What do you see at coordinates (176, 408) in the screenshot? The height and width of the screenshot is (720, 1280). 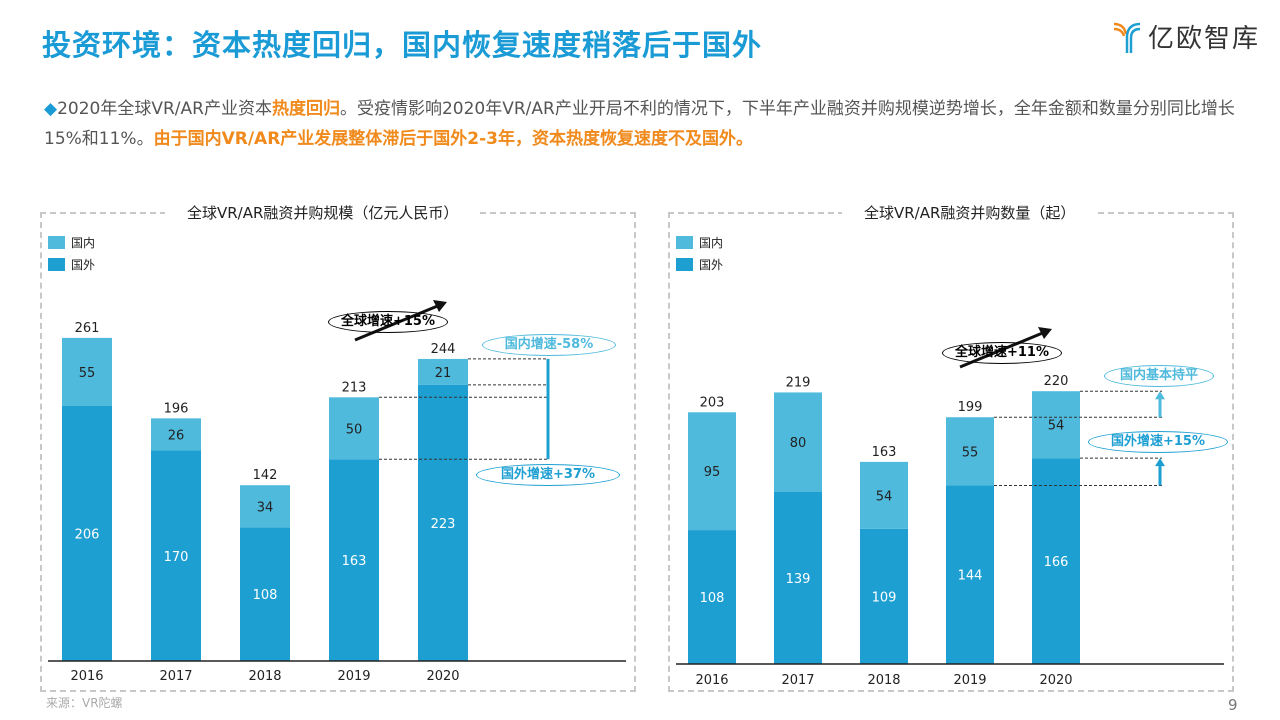 I see `bar-total-label: 196` at bounding box center [176, 408].